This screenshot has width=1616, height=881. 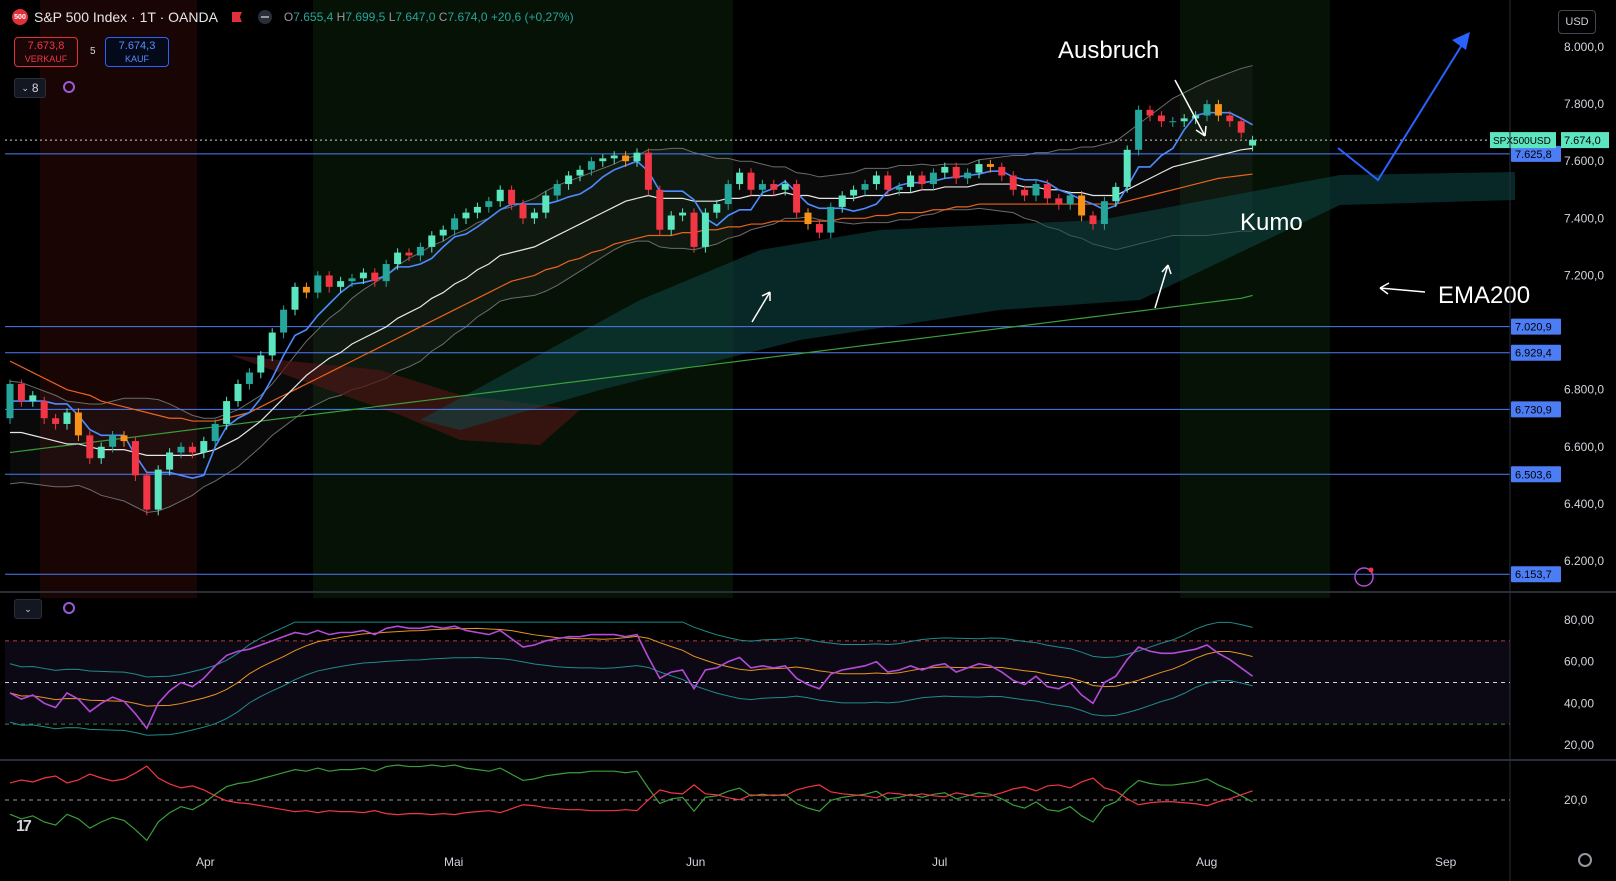 I want to click on pane-collapse-button: ⌄, so click(x=28, y=609).